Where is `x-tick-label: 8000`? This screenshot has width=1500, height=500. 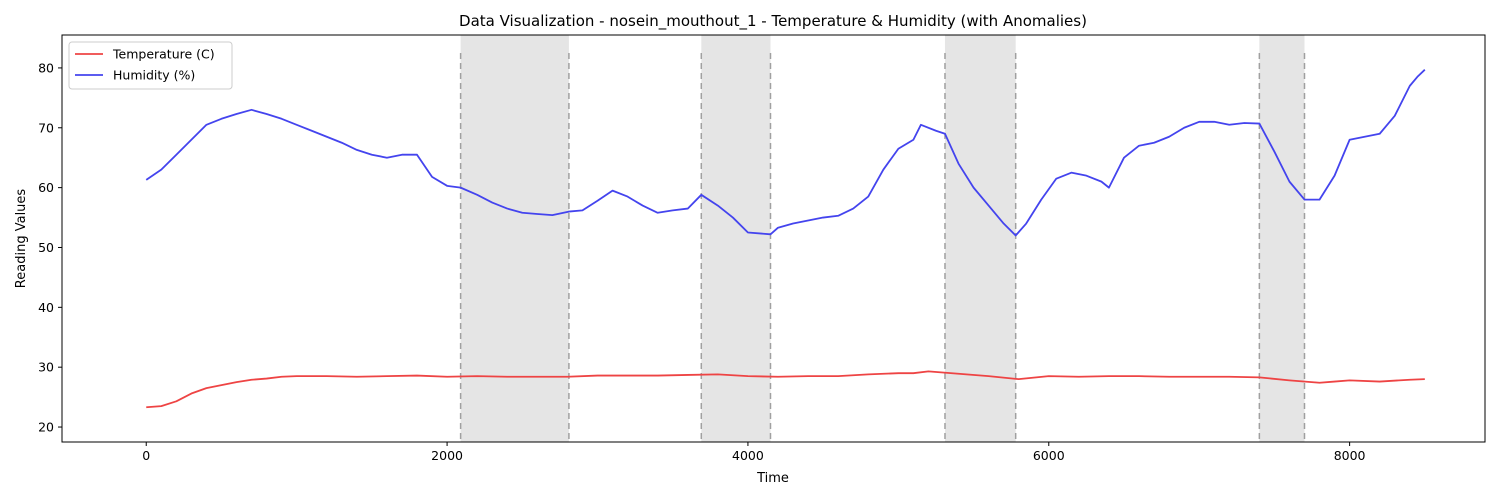 x-tick-label: 8000 is located at coordinates (1350, 455).